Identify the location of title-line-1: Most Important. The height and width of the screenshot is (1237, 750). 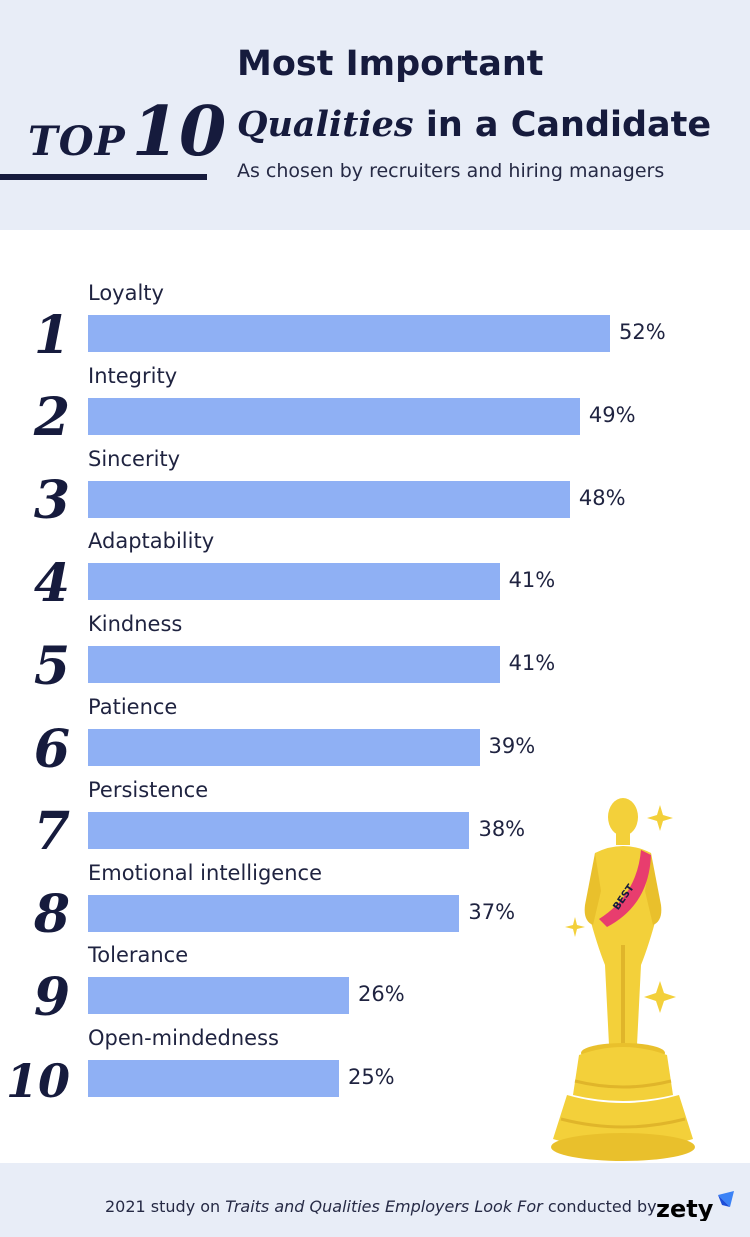
(390, 64).